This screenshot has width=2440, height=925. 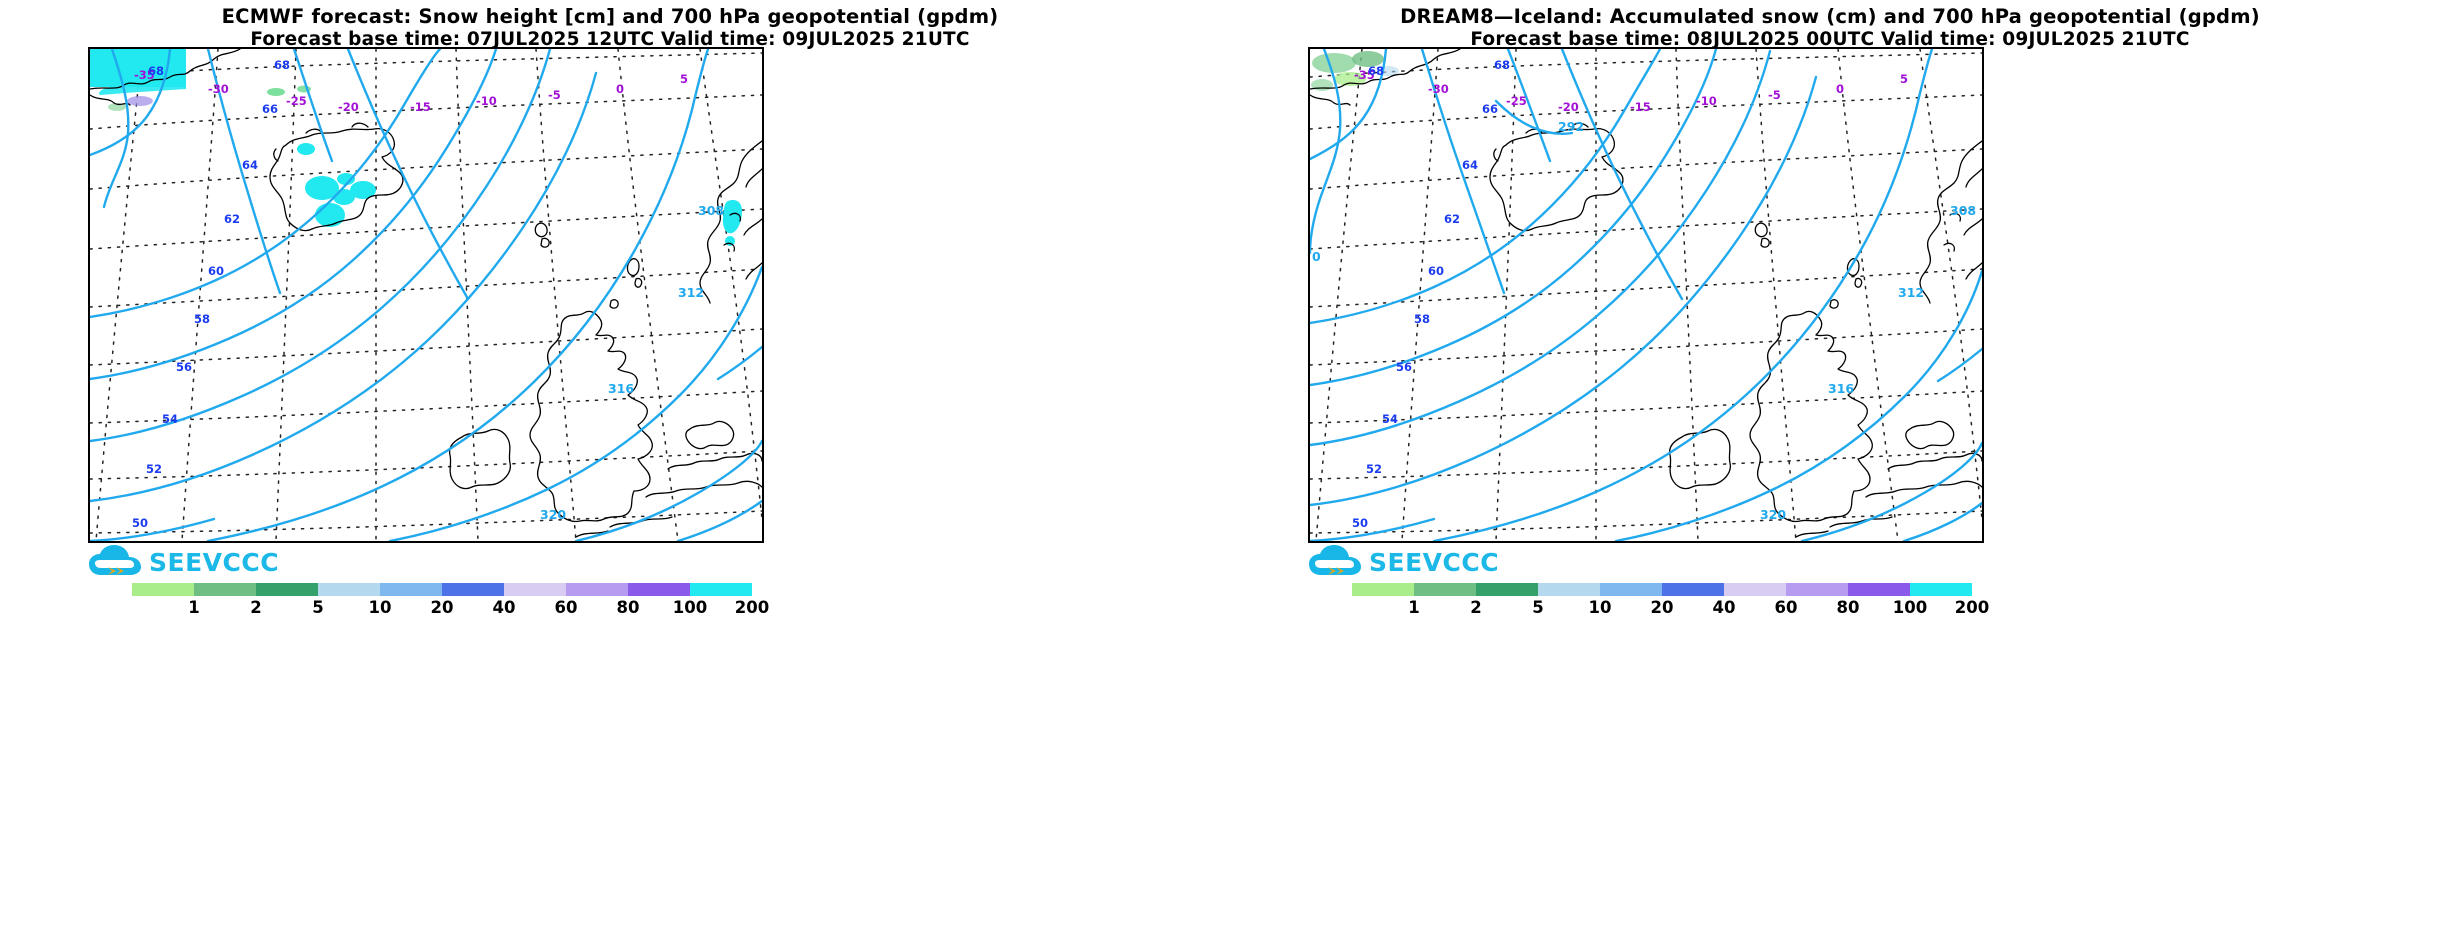 What do you see at coordinates (214, 562) in the screenshot?
I see `seevccc-logo-text-left: SEEVCCC` at bounding box center [214, 562].